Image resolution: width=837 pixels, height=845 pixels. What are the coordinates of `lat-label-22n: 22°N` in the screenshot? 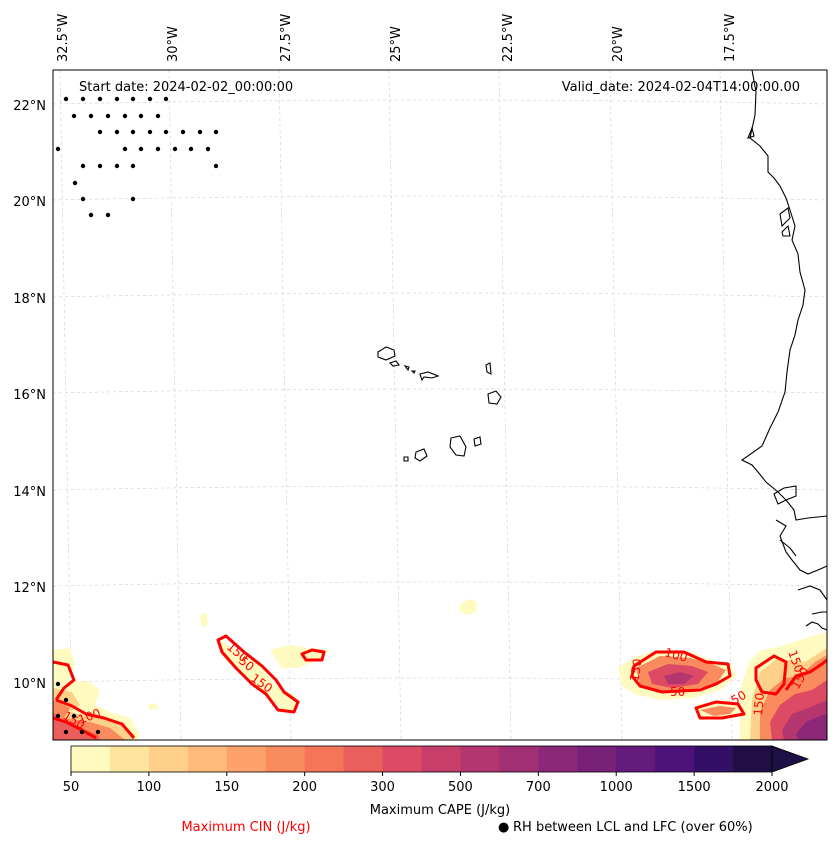 It's located at (29, 106).